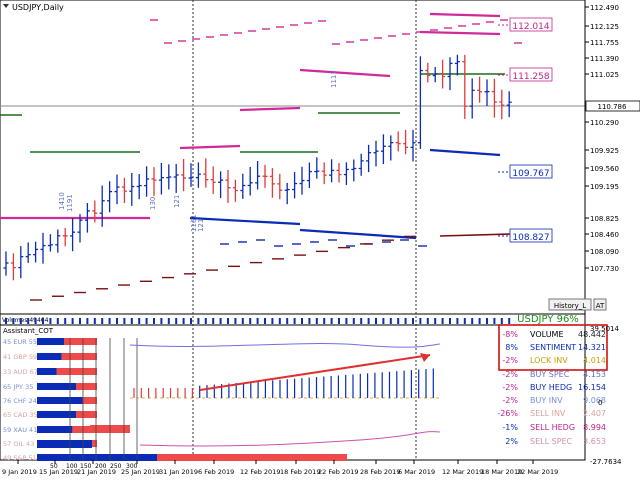 The width and height of the screenshot is (640, 480). Describe the element at coordinates (460, 33) in the screenshot. I see `resistance-level` at that location.